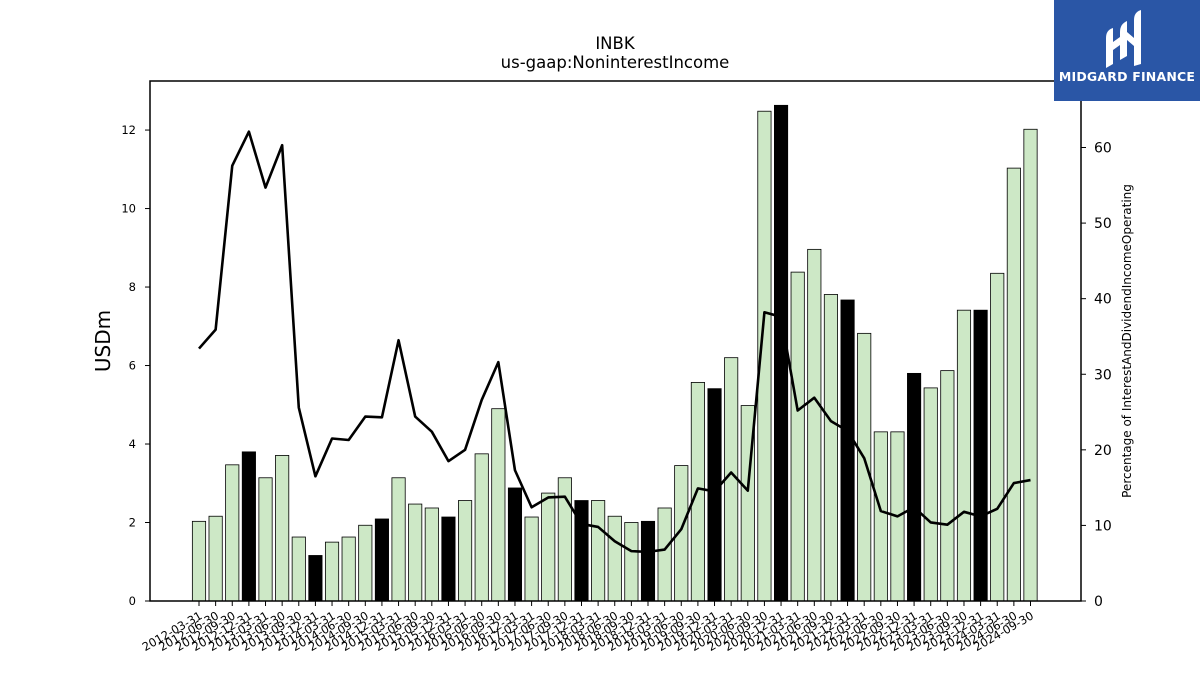  Describe the element at coordinates (615, 62) in the screenshot. I see `chart-subtitle: us-gaap:NoninterestIncome` at that location.